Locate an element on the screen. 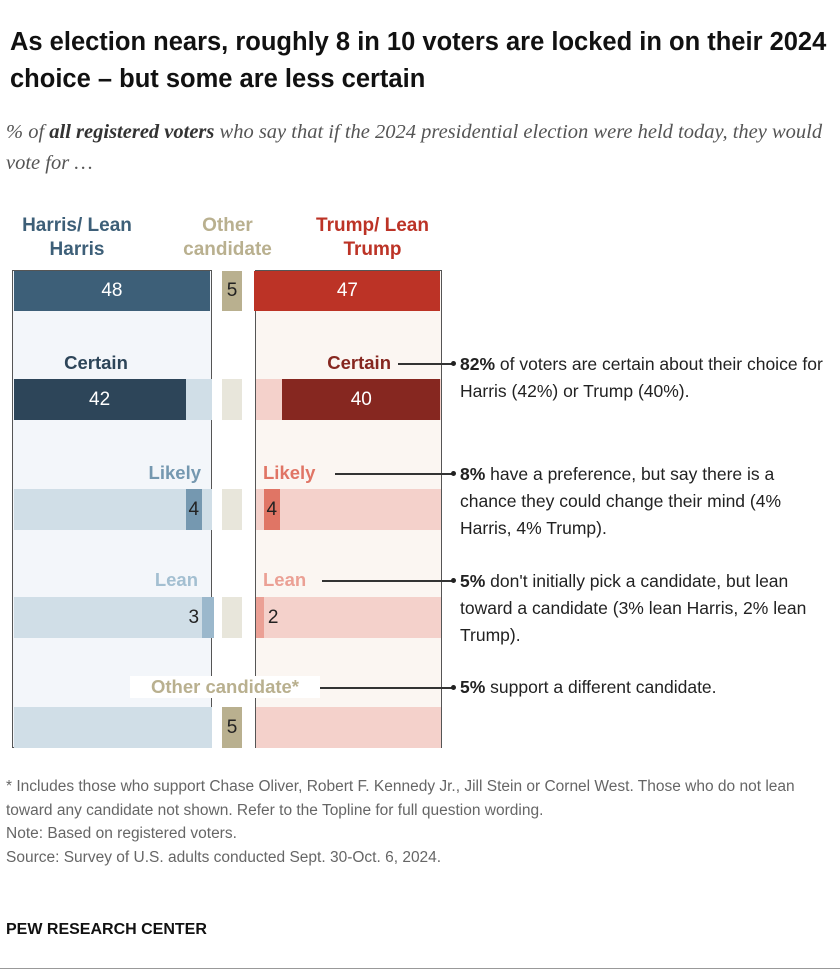 This screenshot has width=840, height=978. bar-harris-lean is located at coordinates (208, 617).